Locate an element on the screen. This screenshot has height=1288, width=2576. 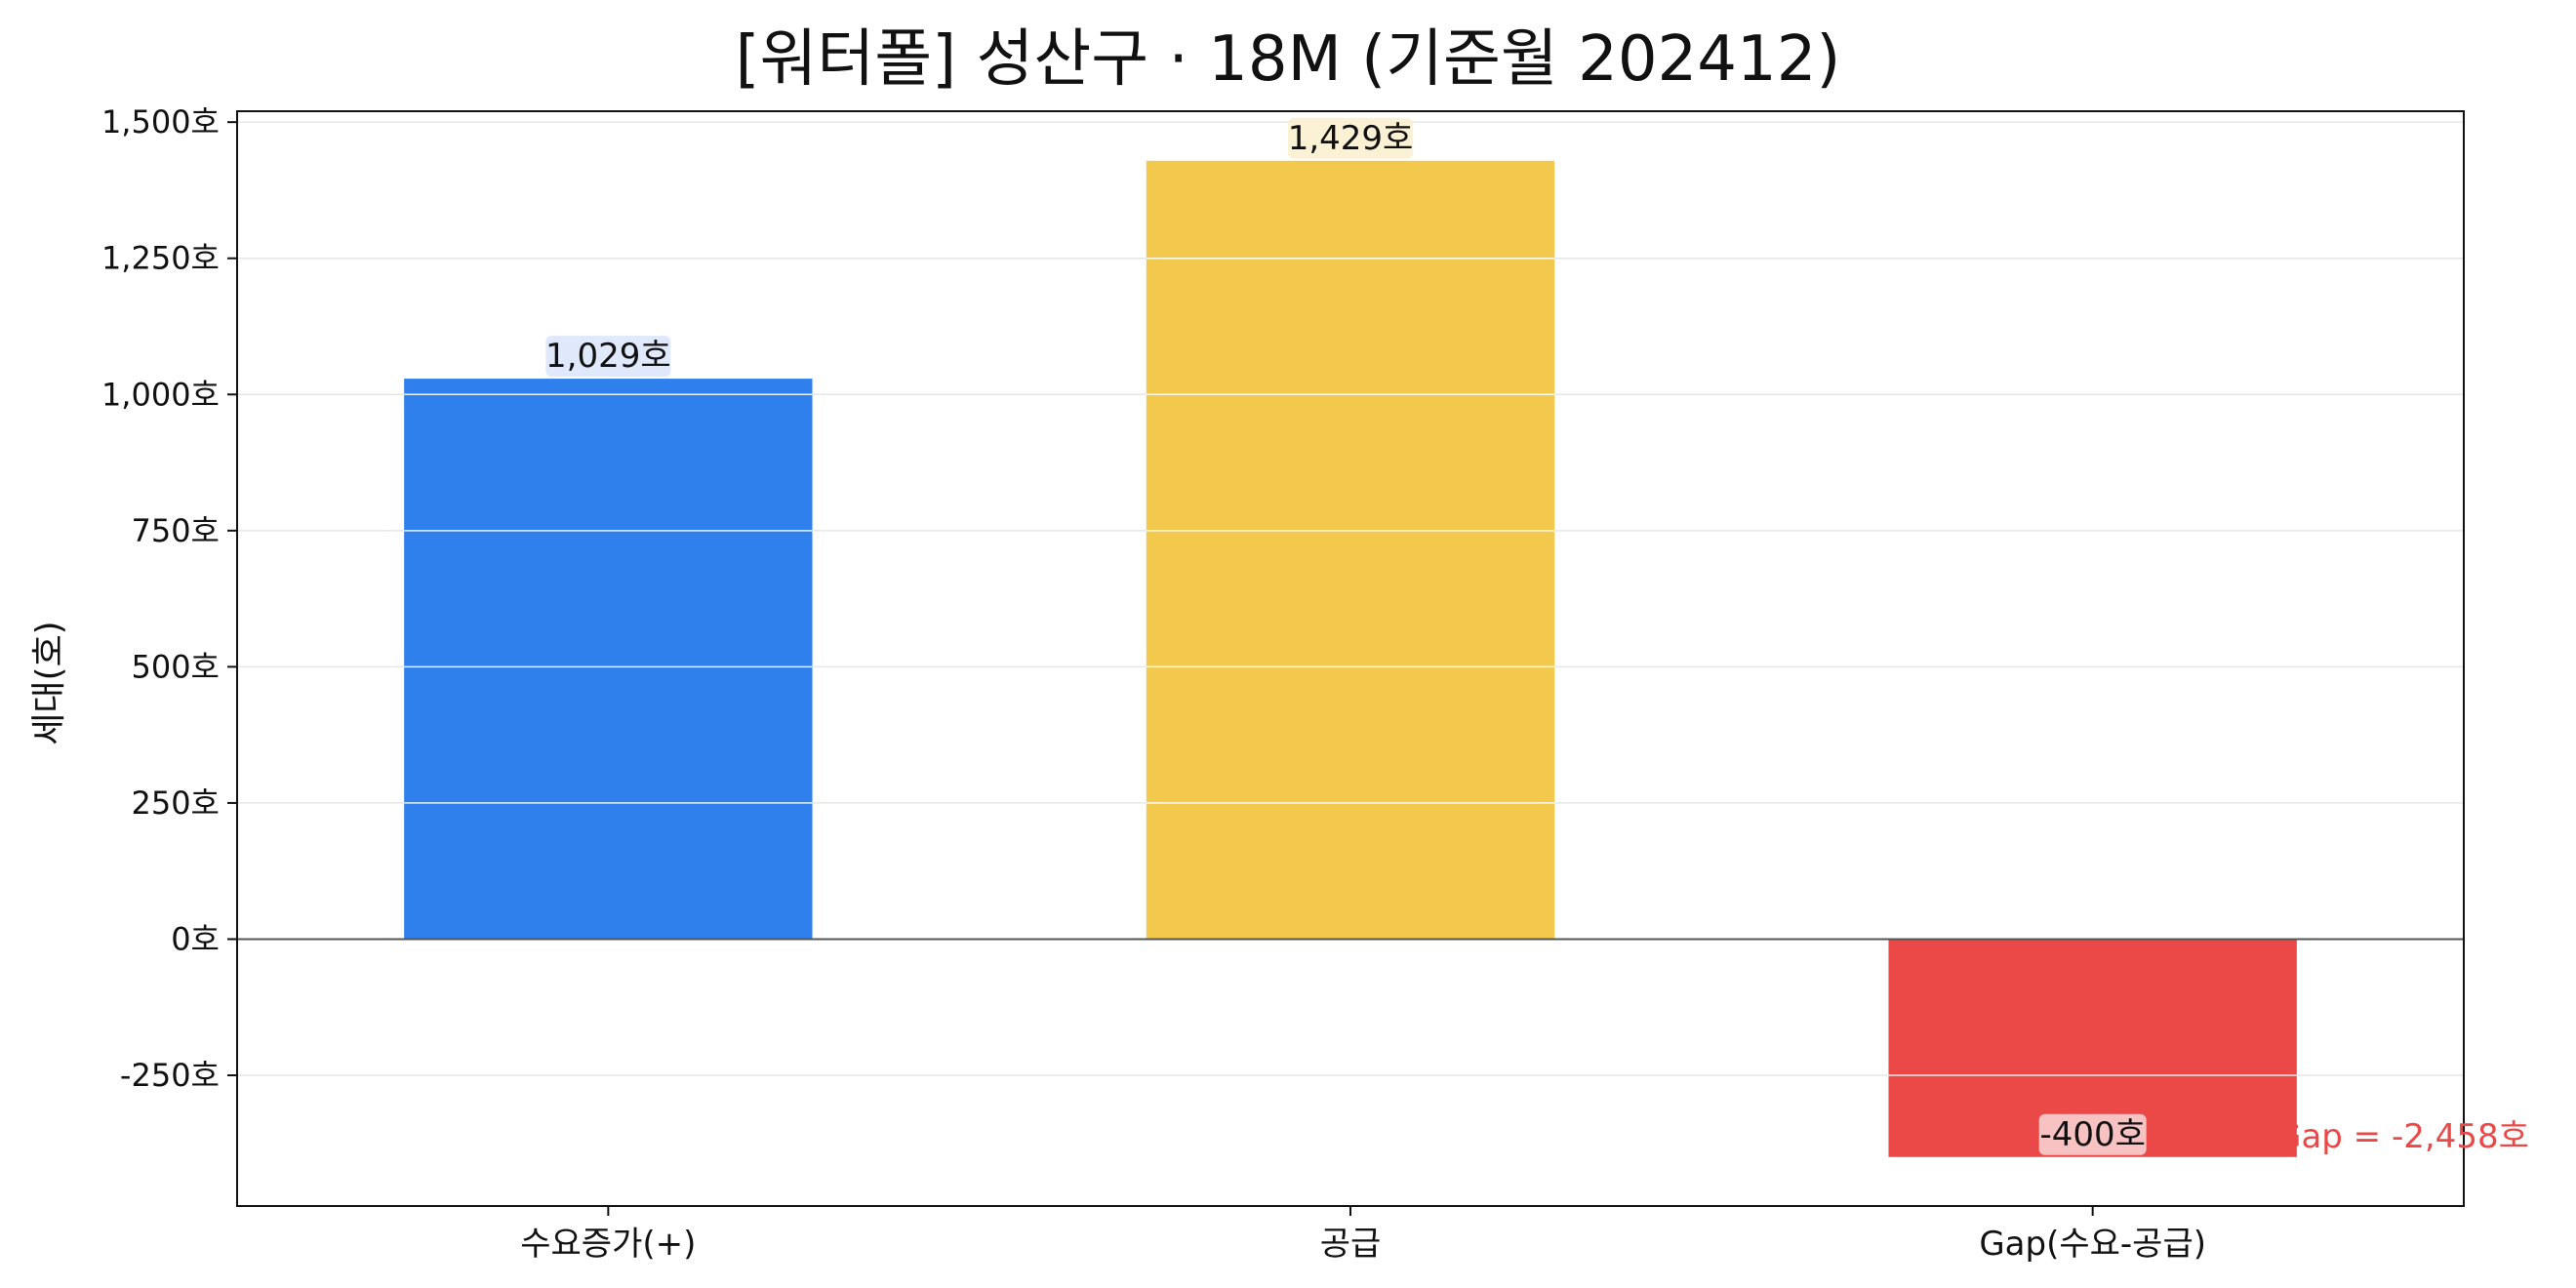
x-axis-categories: 수요증가(+) 공급 Gap(수요-공급) is located at coordinates (1363, 1235).